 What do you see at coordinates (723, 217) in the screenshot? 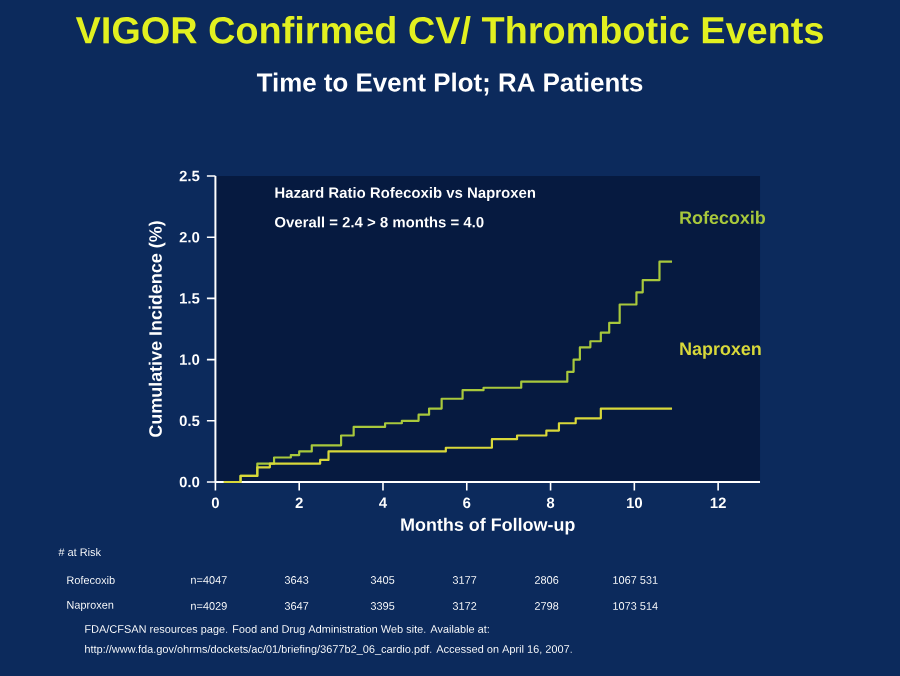
I see `text: Rofecoxib` at bounding box center [723, 217].